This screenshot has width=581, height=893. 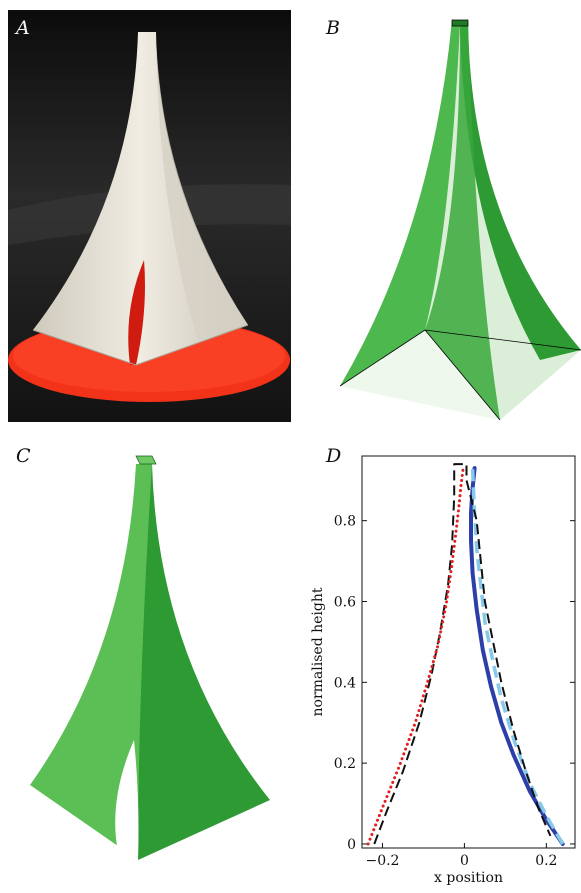 I want to click on c-left-face, so click(x=91, y=662).